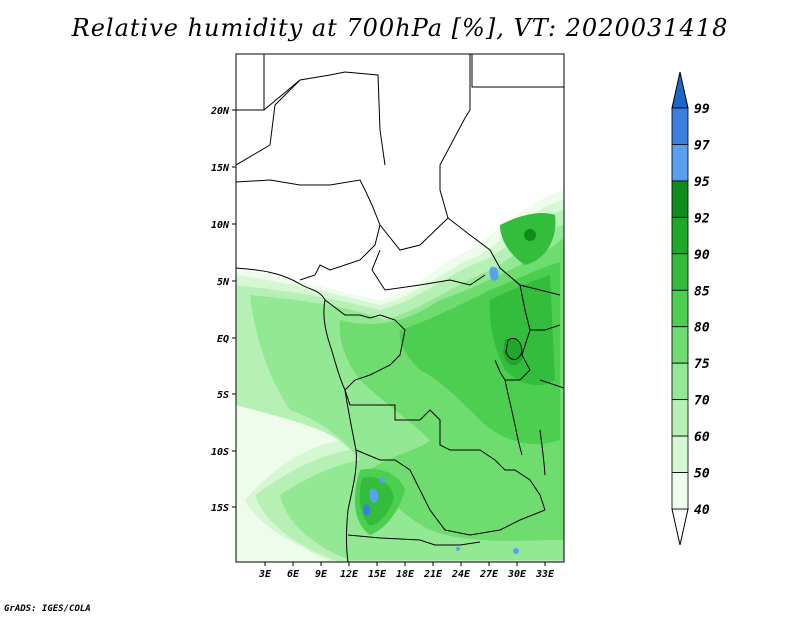  I want to click on humidity-shade-95d, so click(516, 551).